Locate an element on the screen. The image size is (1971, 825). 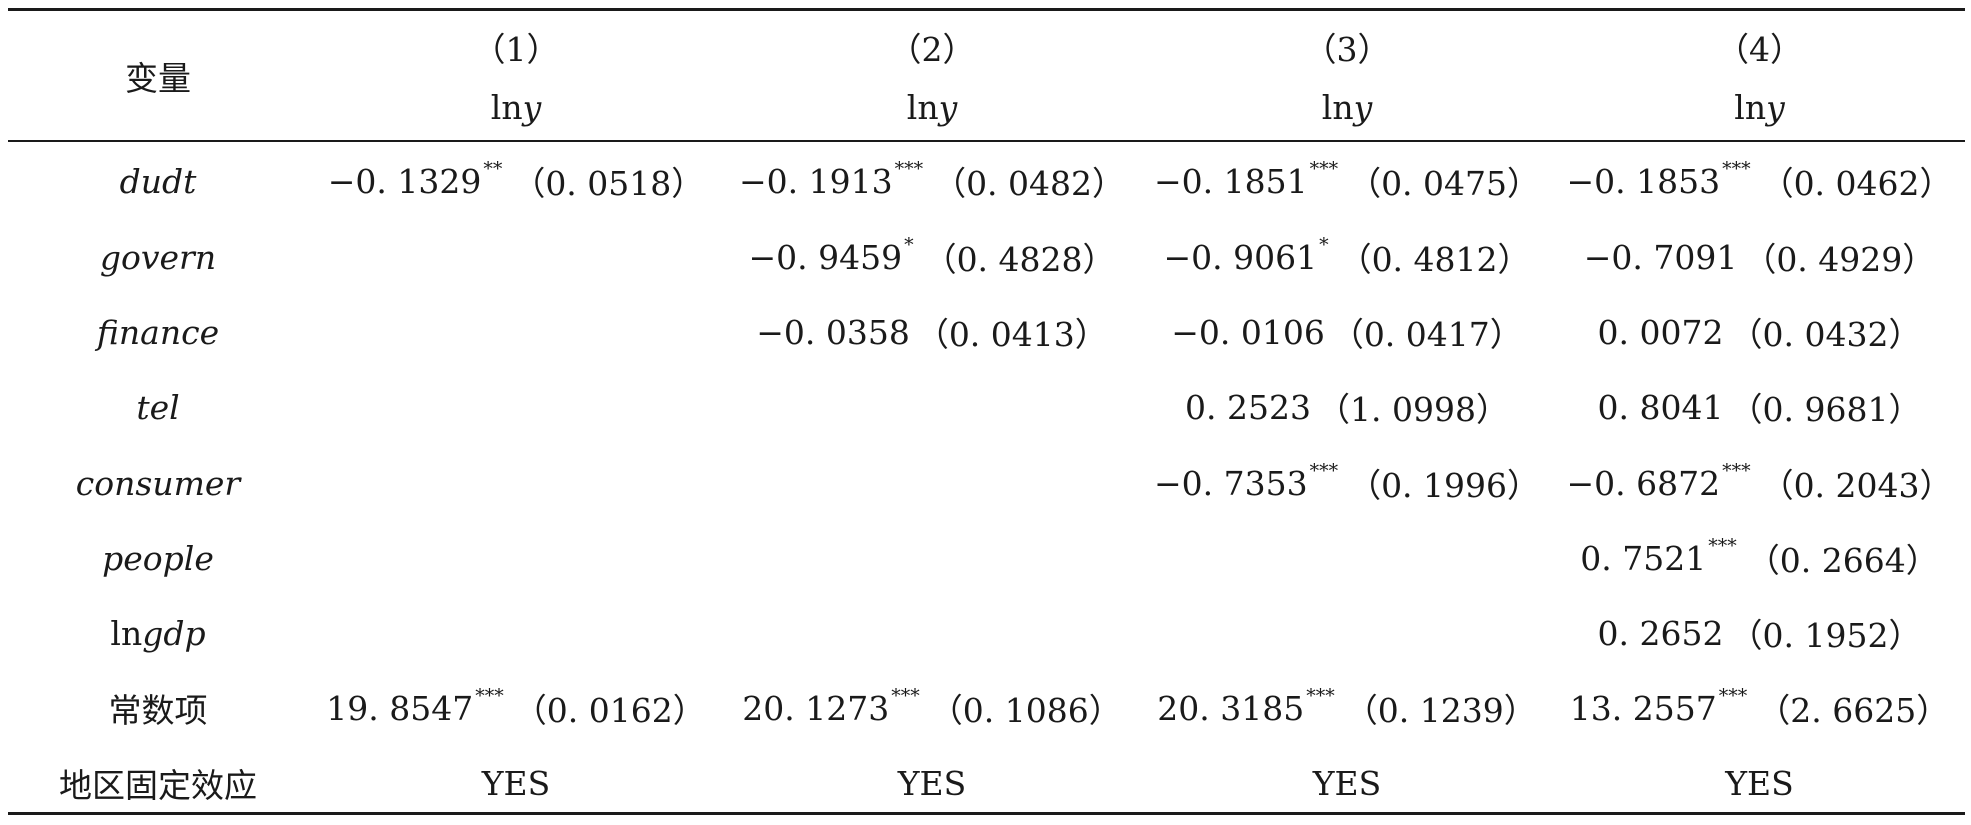
standard-error: （0. 1239） is located at coordinates (1440, 710).